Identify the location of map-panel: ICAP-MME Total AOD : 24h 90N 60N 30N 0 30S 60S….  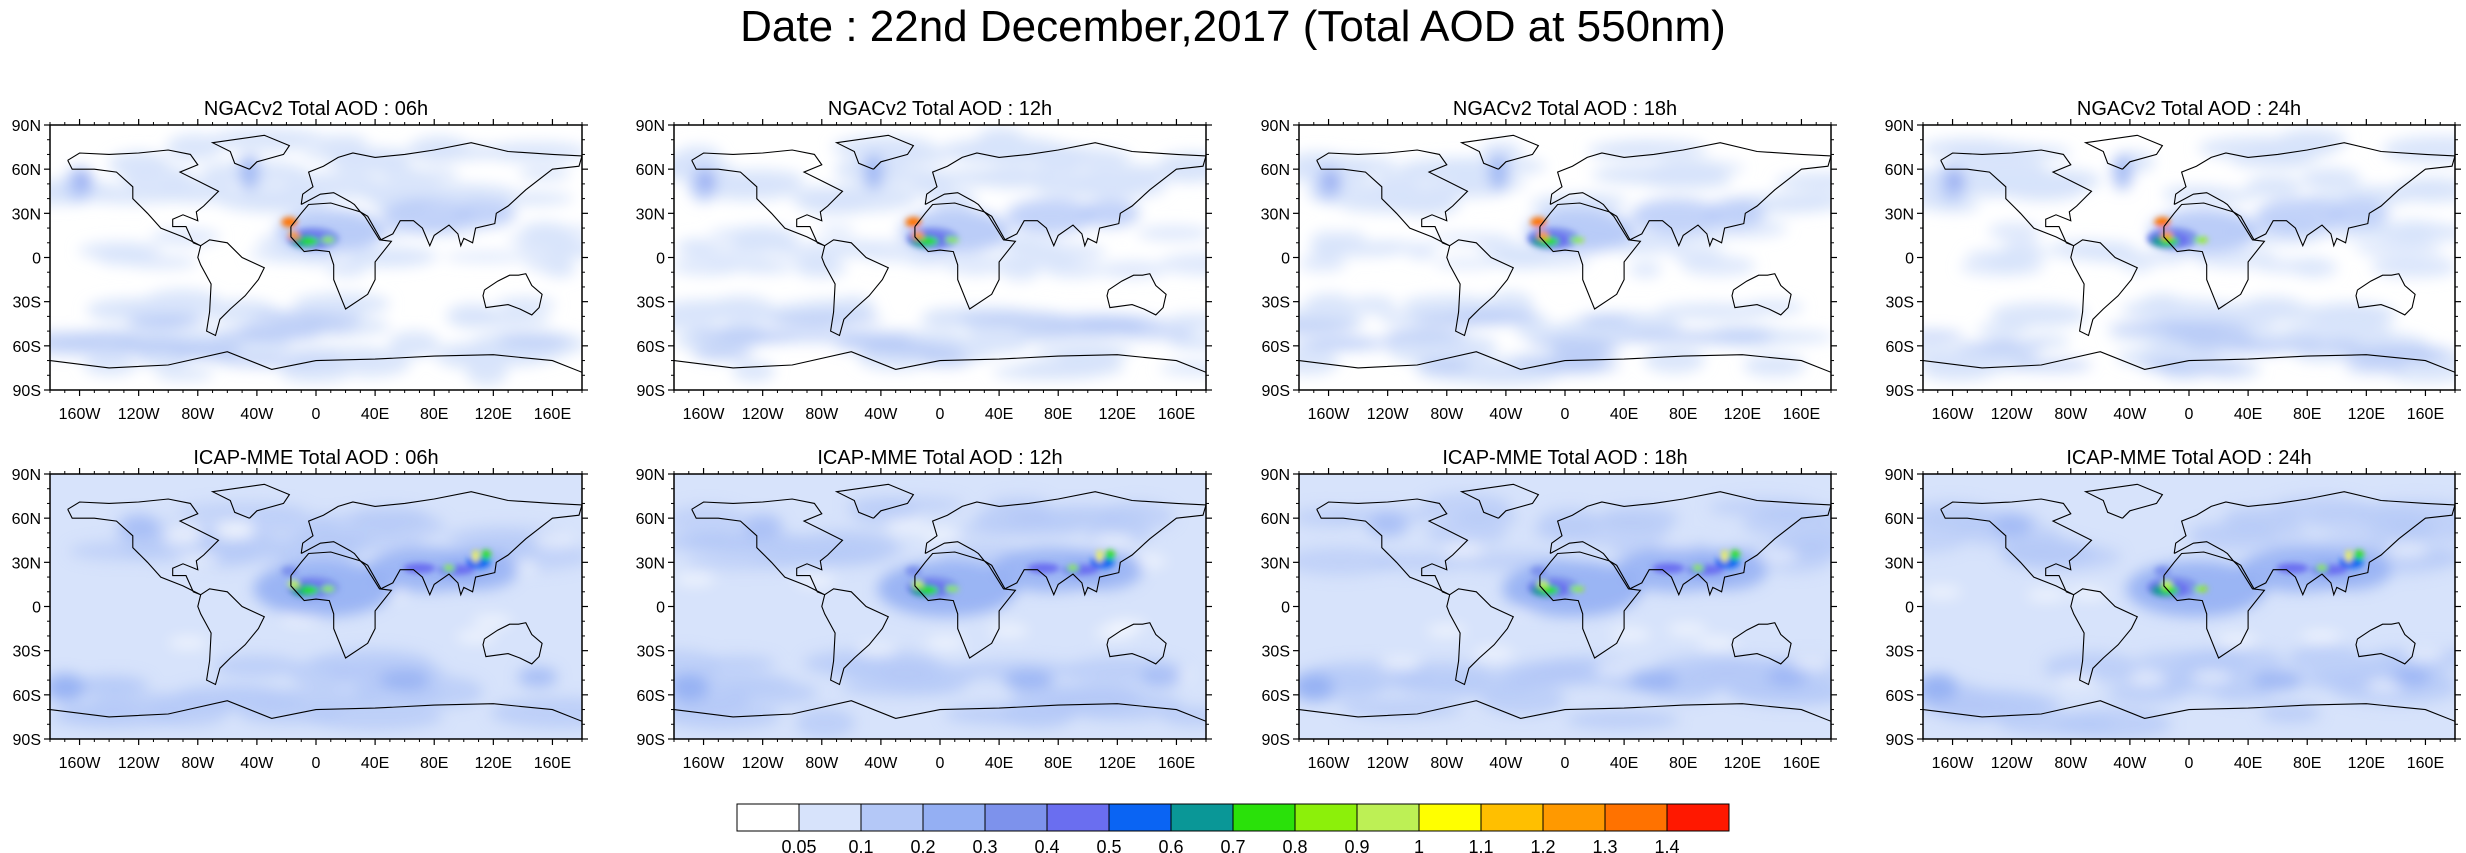
(2173, 609).